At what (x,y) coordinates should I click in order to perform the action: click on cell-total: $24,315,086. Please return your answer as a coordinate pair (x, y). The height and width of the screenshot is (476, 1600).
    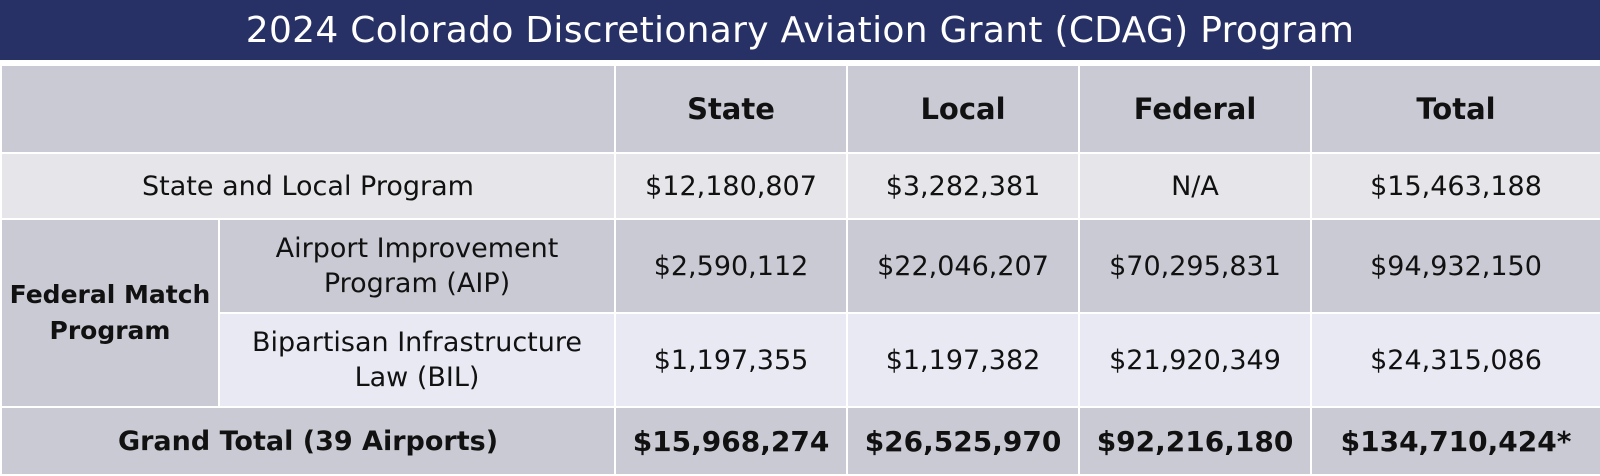
    Looking at the image, I should click on (1455, 360).